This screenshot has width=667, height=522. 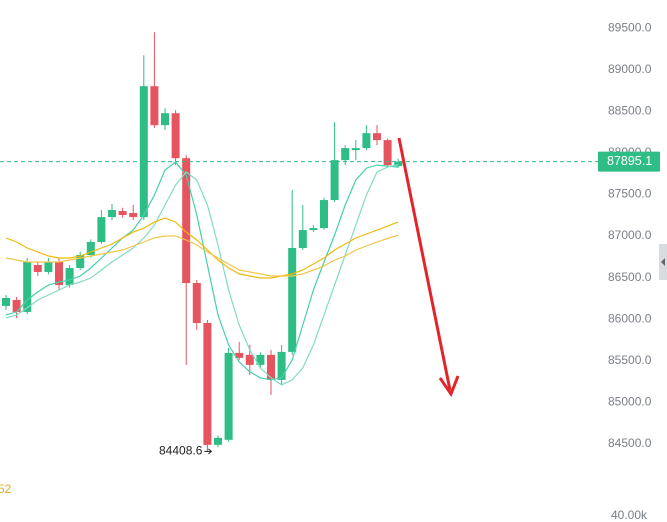 What do you see at coordinates (630, 27) in the screenshot?
I see `y-tick-label: 89500.0` at bounding box center [630, 27].